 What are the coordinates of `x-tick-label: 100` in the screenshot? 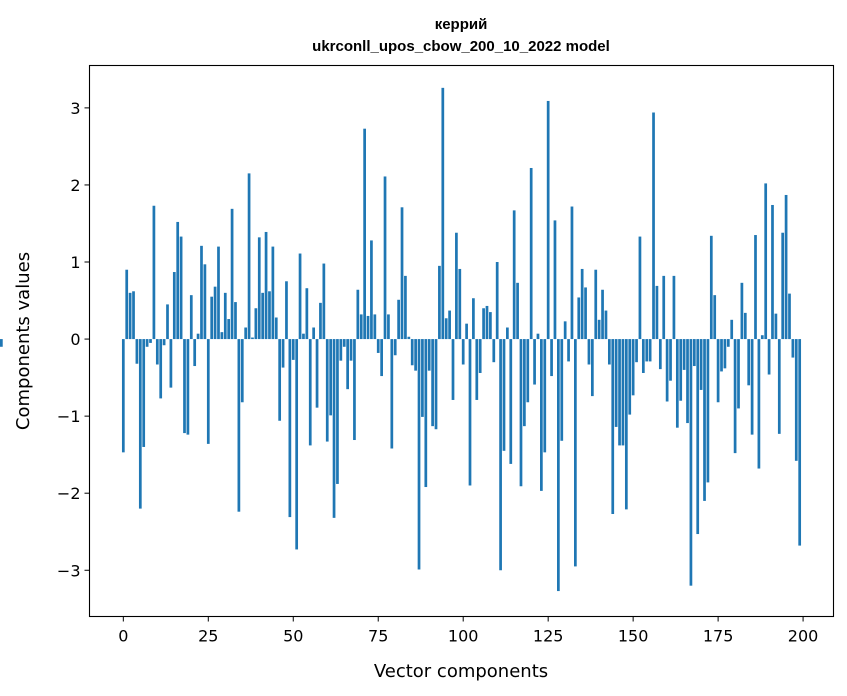 It's located at (463, 636).